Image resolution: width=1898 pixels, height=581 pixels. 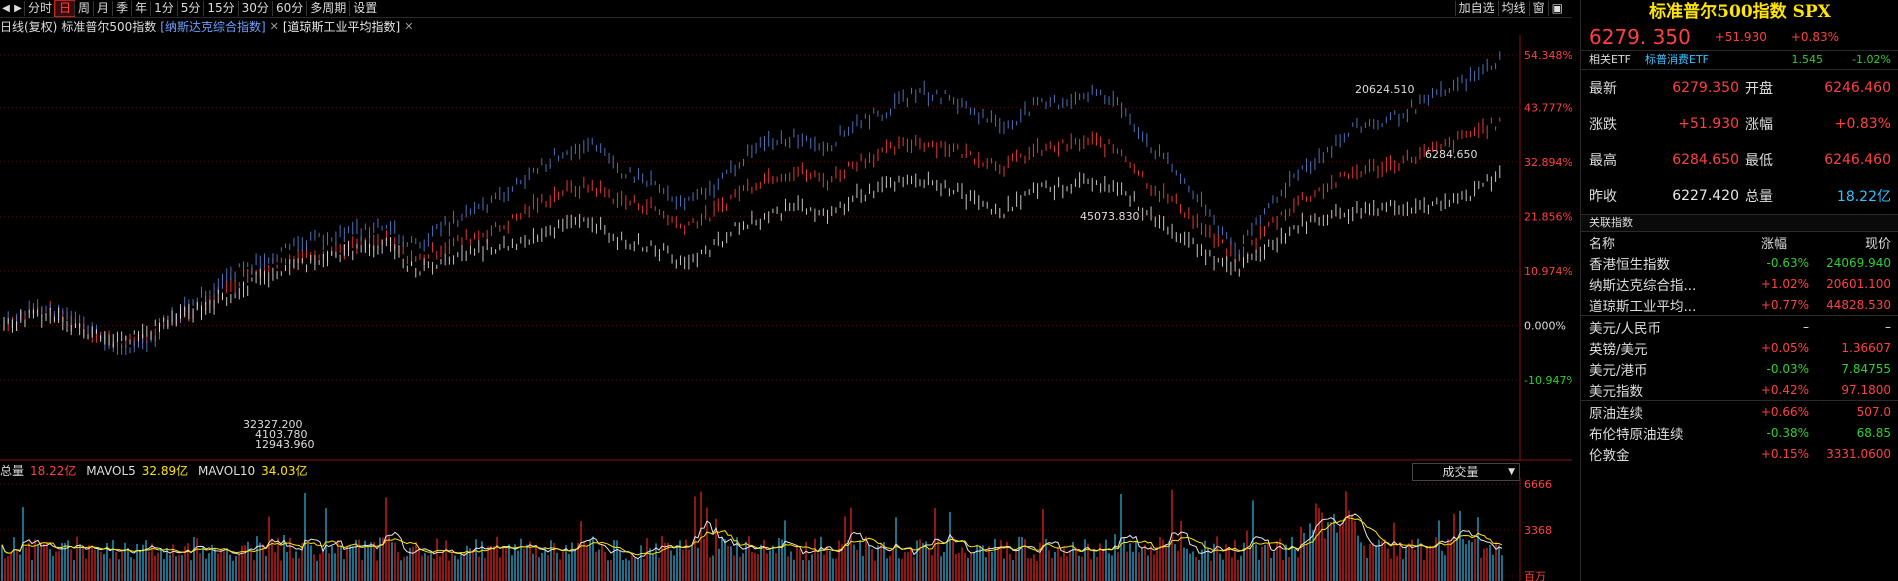 What do you see at coordinates (1110, 216) in the screenshot?
I see `price-annotation: 45073.830` at bounding box center [1110, 216].